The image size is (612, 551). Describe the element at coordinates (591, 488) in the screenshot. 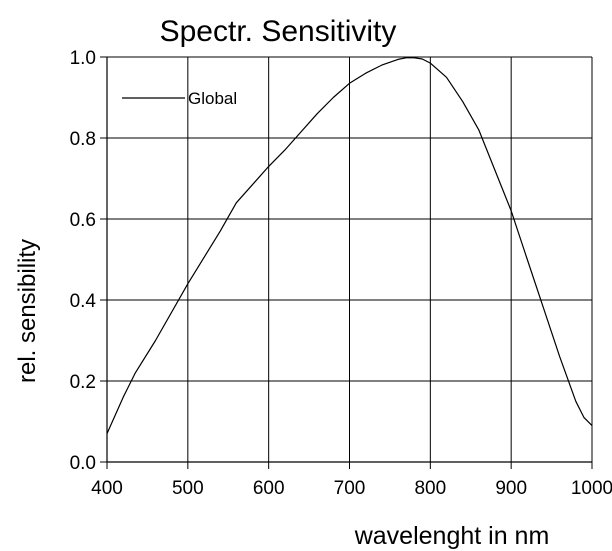

I see `x-tick-label: 1000` at that location.